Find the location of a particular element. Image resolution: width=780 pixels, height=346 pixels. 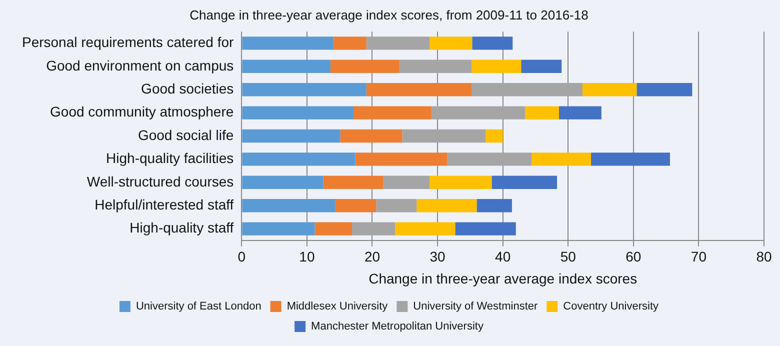

x-tick-label: 80 is located at coordinates (764, 256).